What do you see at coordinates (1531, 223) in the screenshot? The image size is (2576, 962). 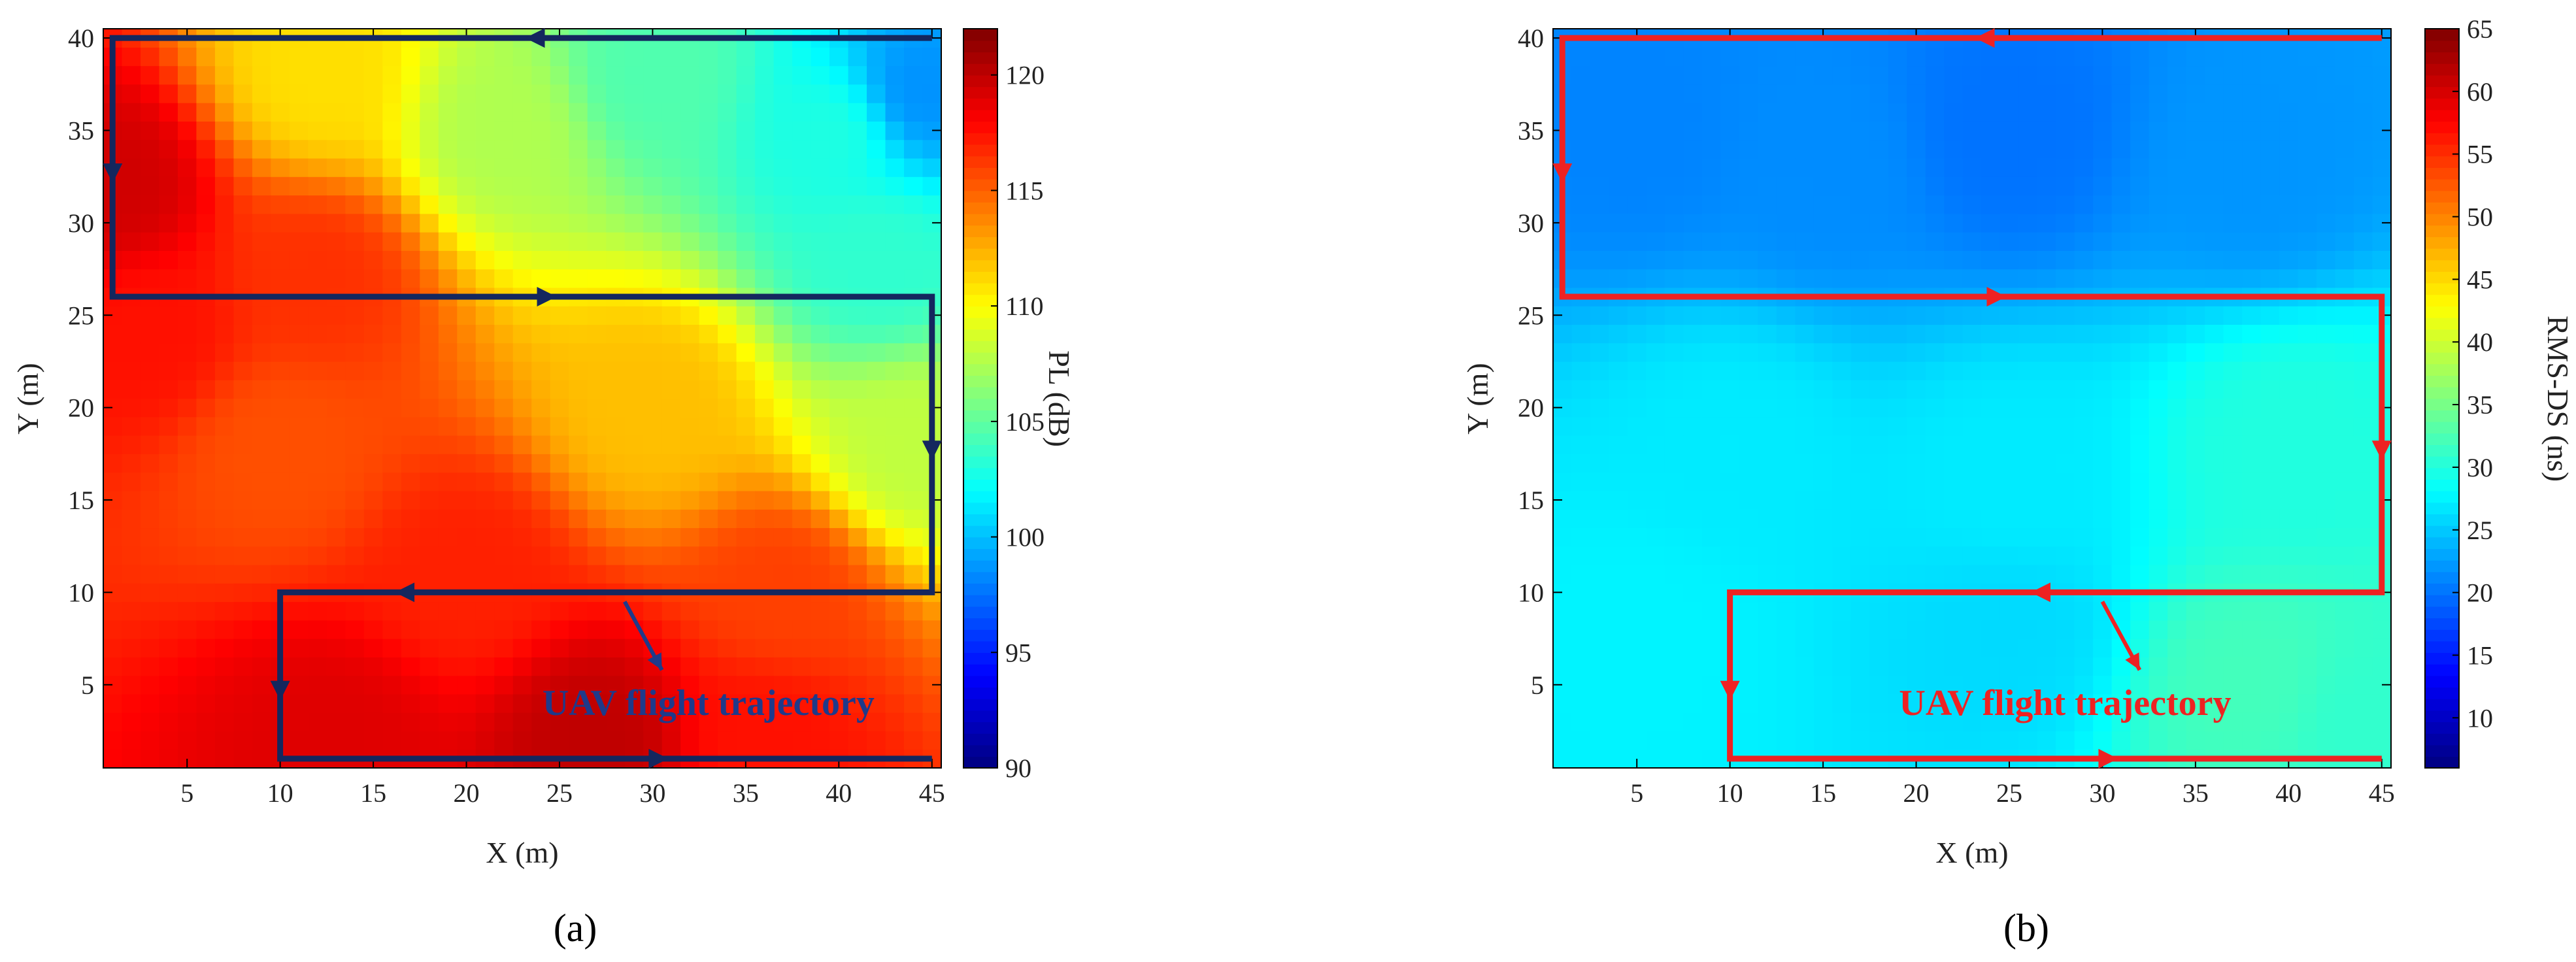 I see `y-tick-label: 30` at bounding box center [1531, 223].